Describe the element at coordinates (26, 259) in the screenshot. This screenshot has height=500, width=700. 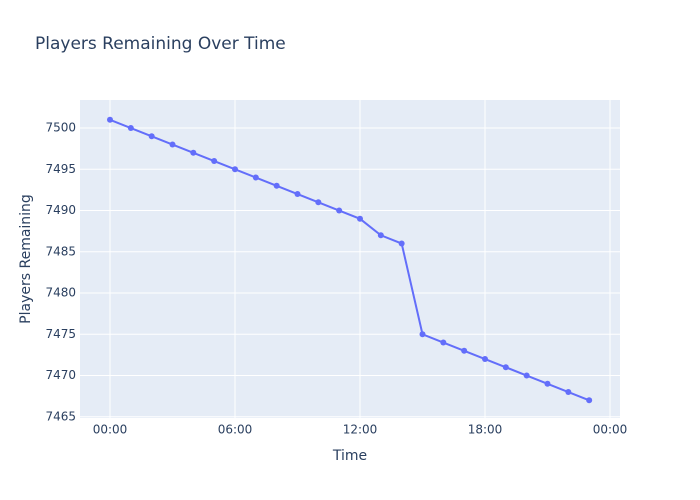
I see `y-axis-label: Players Remaining` at that location.